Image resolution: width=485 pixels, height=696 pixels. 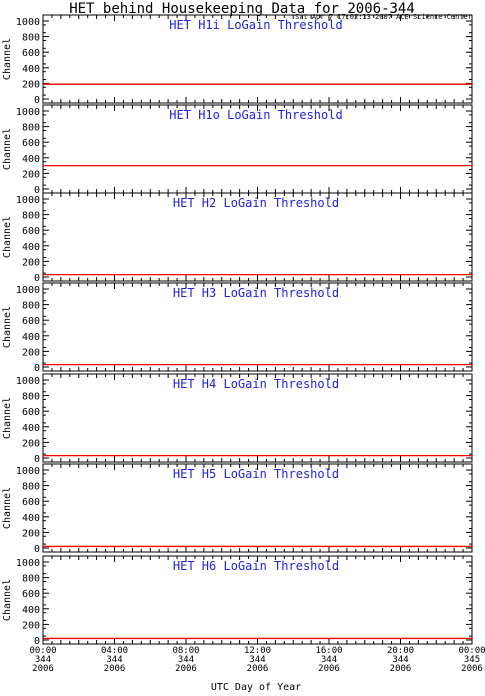 I want to click on x-tick-label: 08:00, so click(x=185, y=651).